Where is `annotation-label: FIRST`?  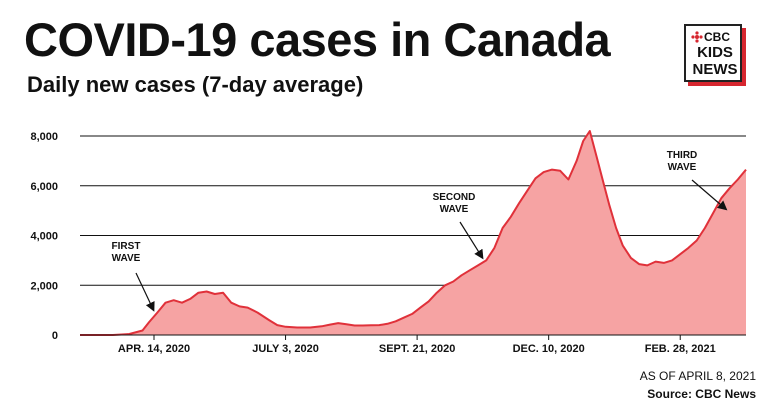 annotation-label: FIRST is located at coordinates (126, 246).